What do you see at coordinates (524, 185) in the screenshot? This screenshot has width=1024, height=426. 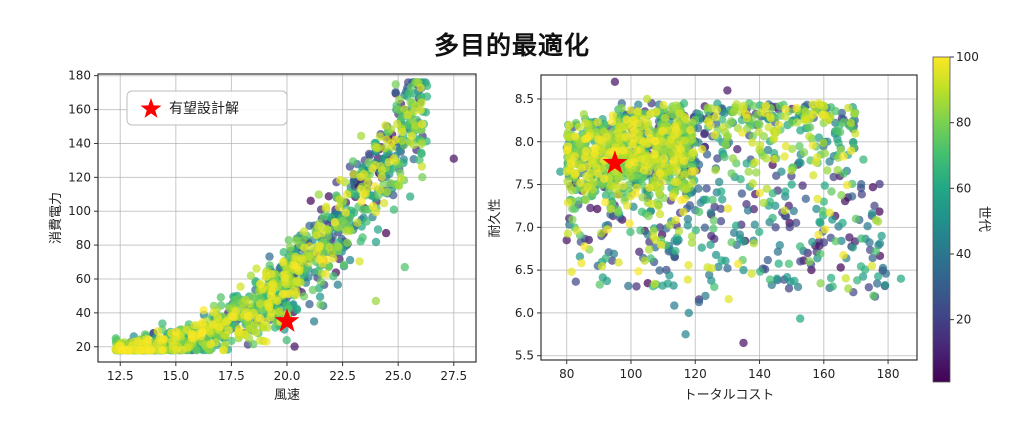 I see `y-tick-label: 7.5` at bounding box center [524, 185].